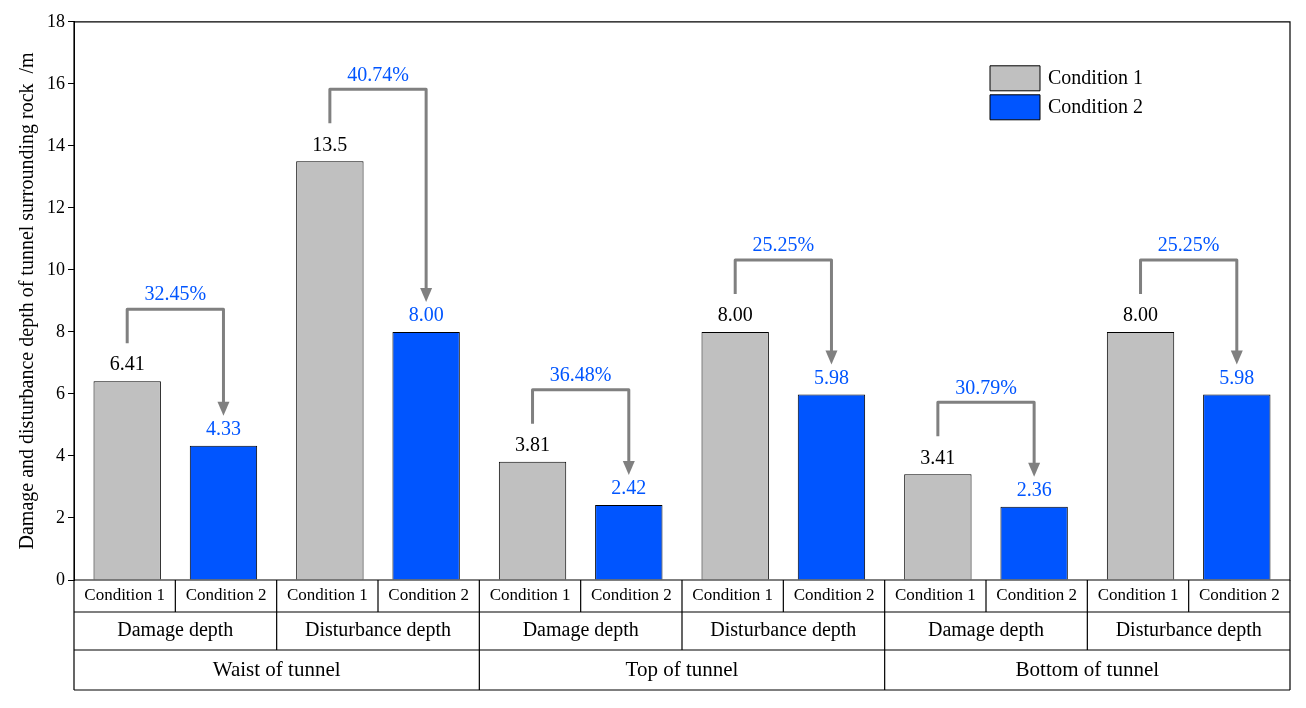 The width and height of the screenshot is (1306, 708). I want to click on annotation: 32.45%, so click(175, 293).